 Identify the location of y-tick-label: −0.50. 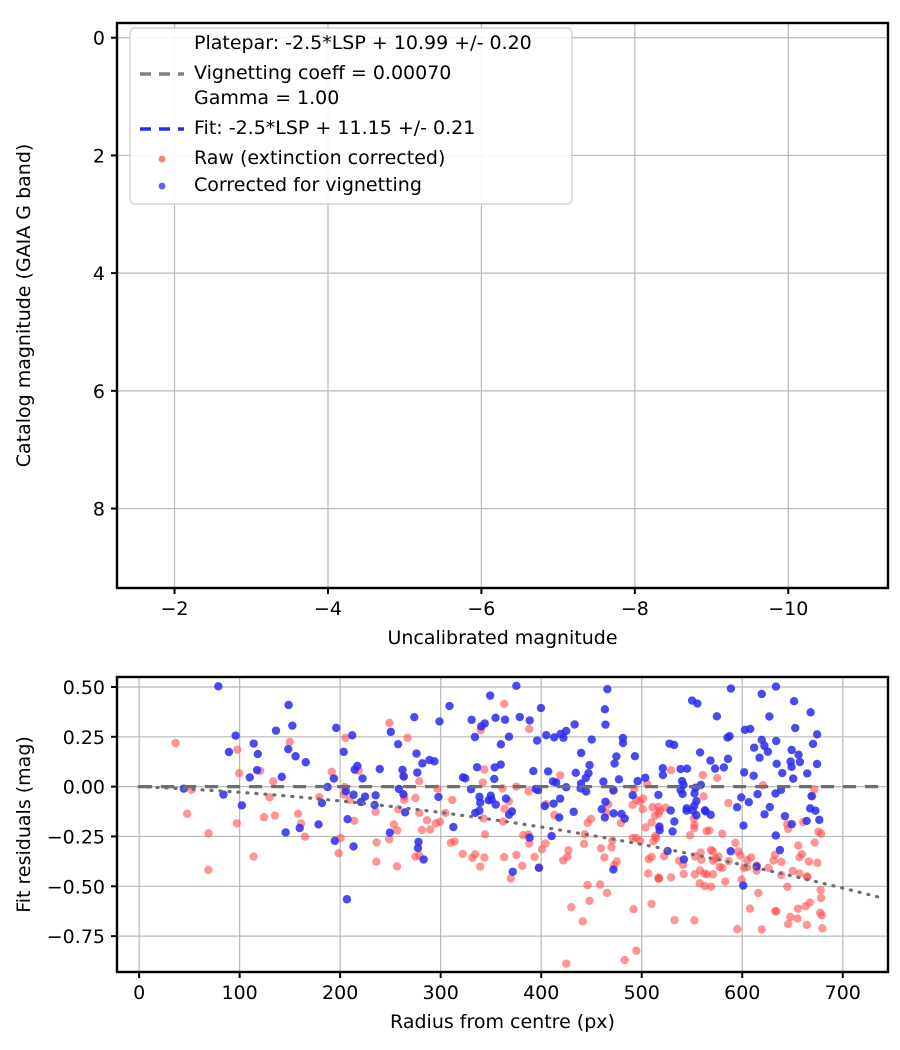
(76, 887).